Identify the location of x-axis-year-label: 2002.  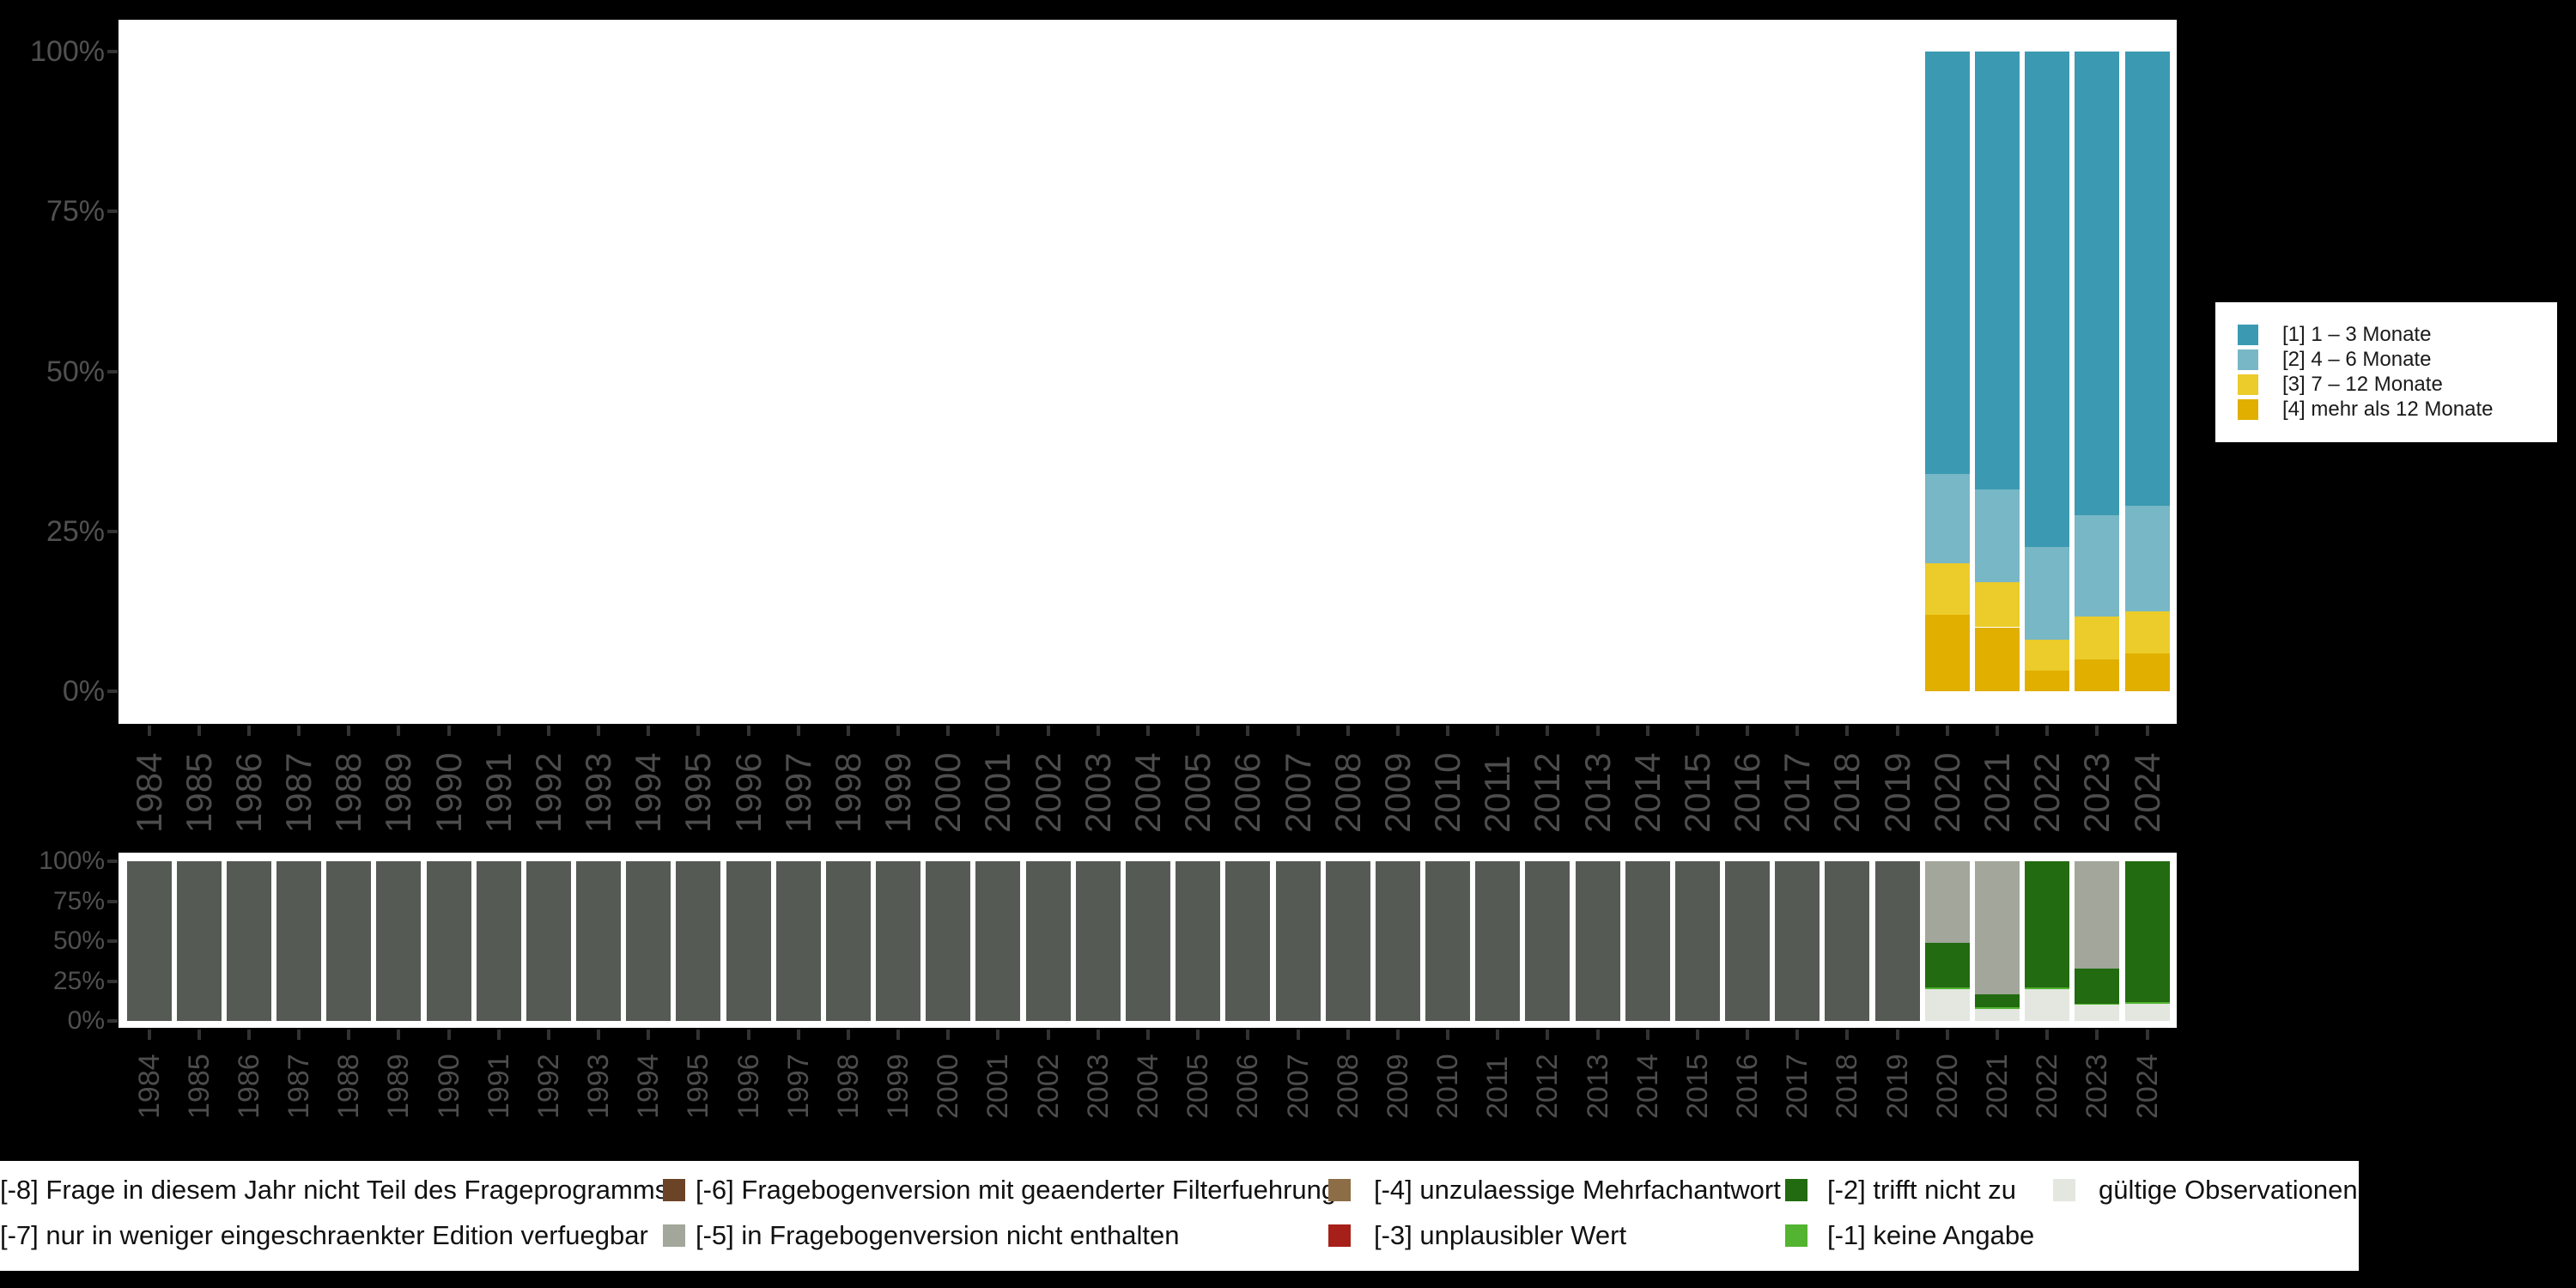
(1048, 1086).